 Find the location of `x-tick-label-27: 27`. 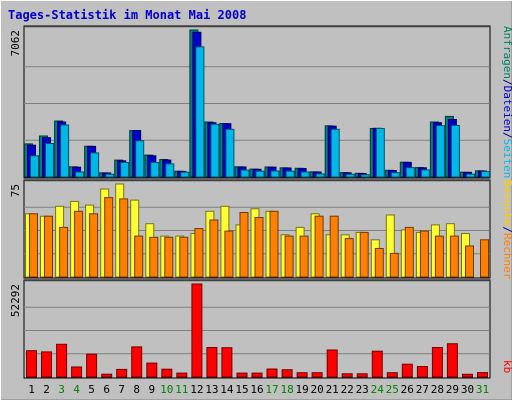

x-tick-label-27: 27 is located at coordinates (422, 389).